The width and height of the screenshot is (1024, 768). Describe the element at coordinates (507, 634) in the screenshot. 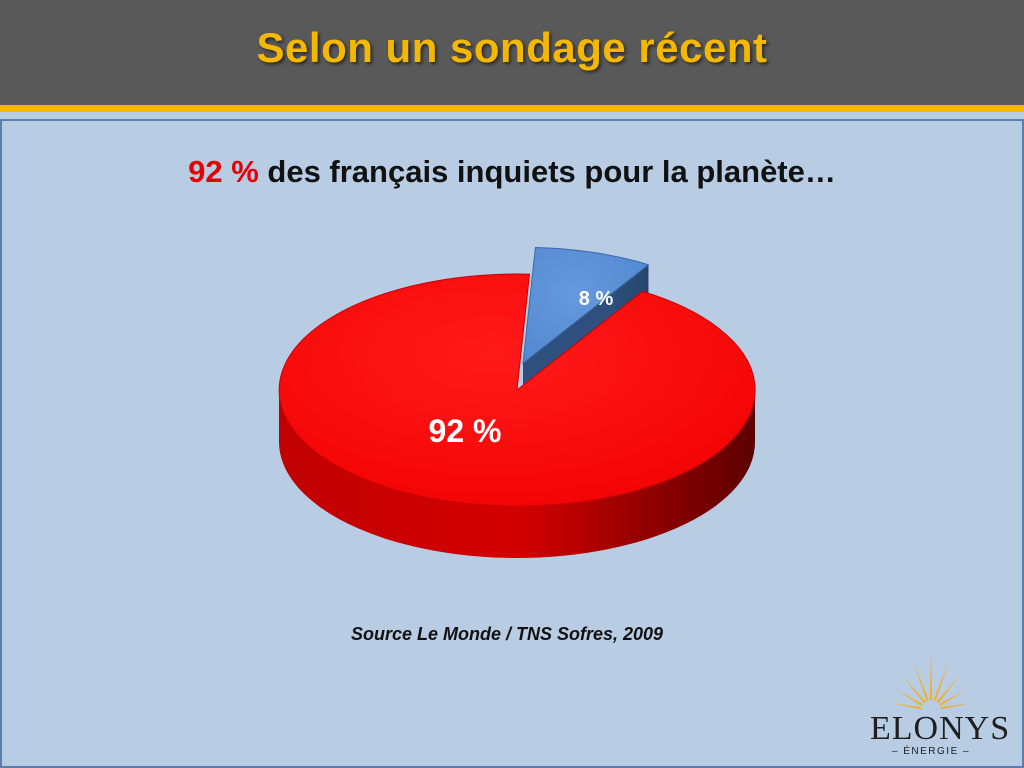

I see `source-citation: Source Le Monde / TNS Sofres, 2009` at that location.